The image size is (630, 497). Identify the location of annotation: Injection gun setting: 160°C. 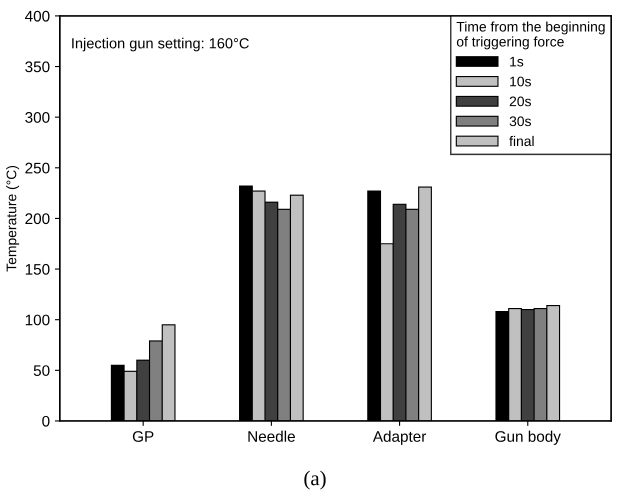
(160, 45).